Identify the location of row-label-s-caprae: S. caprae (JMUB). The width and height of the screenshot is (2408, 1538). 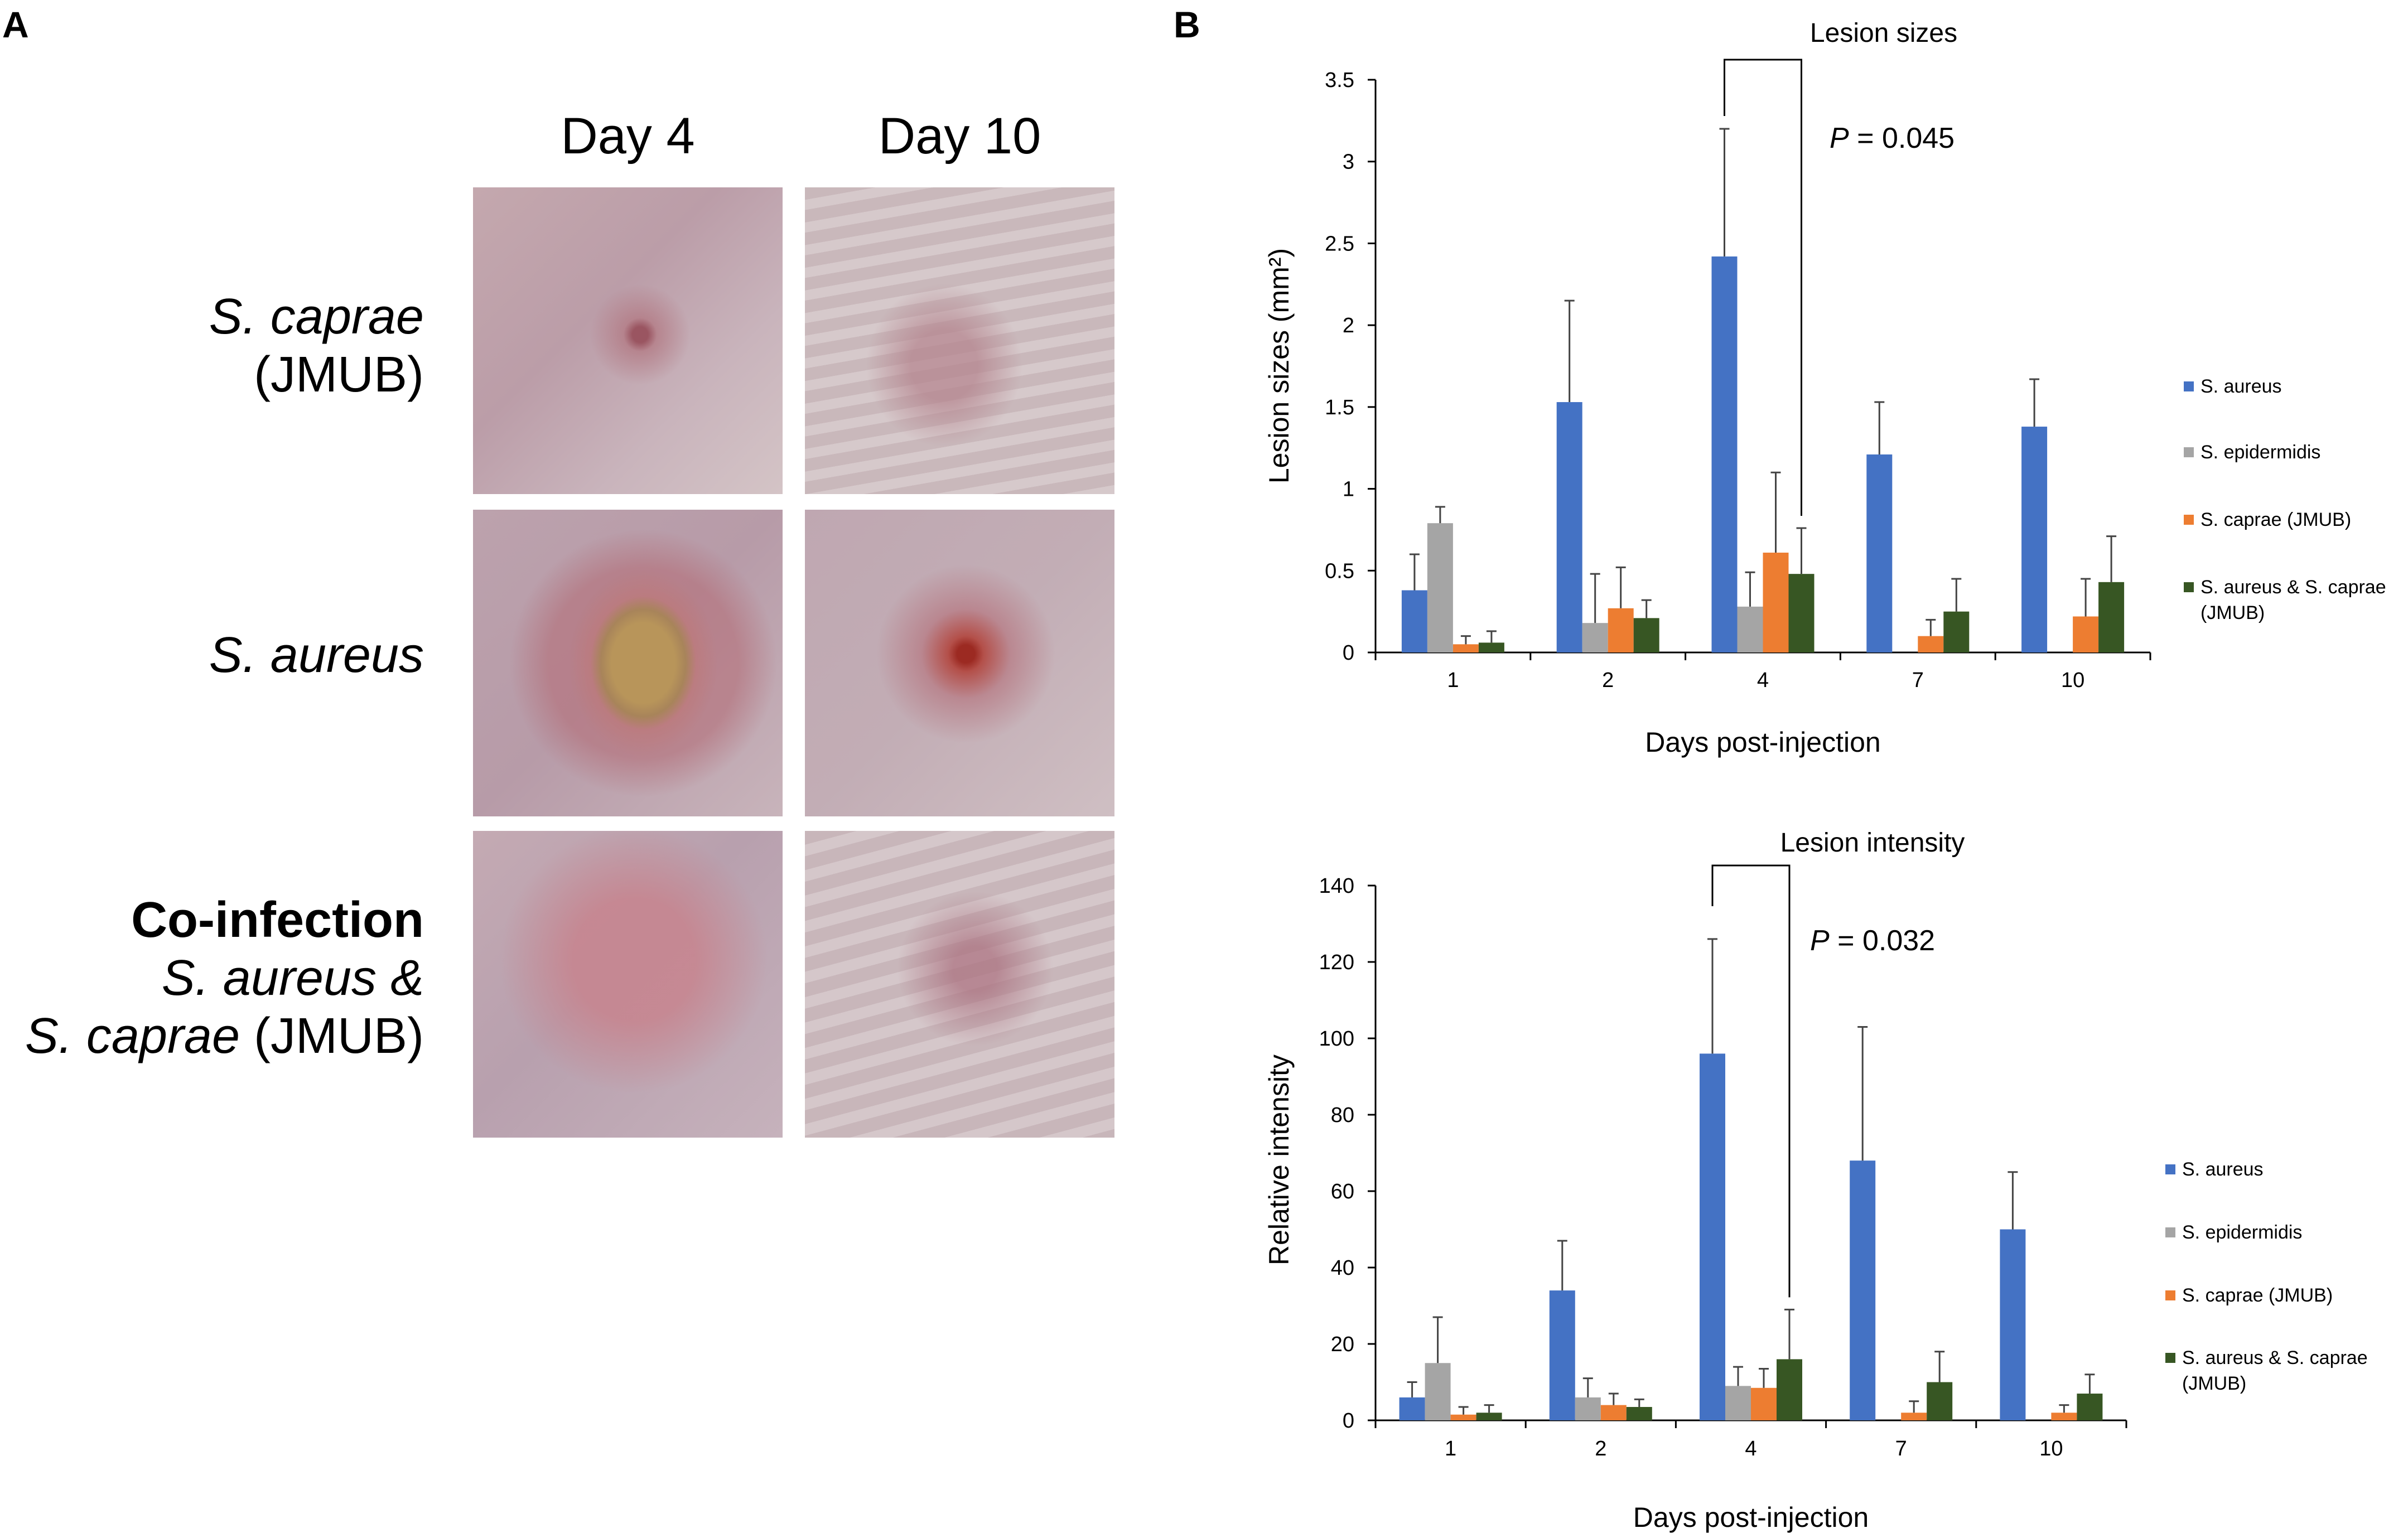
(316, 346).